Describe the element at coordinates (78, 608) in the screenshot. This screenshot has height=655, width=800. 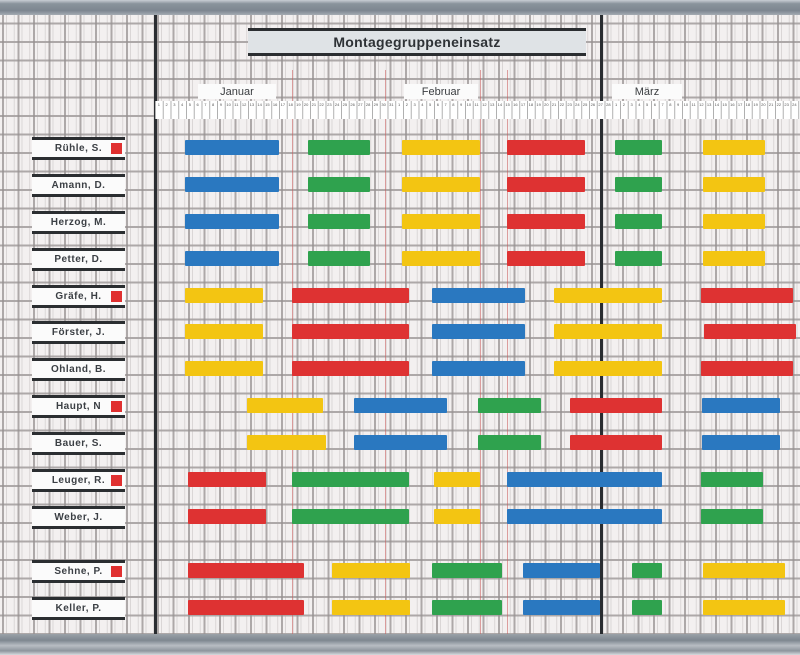
I see `employee-label: Keller, P.` at that location.